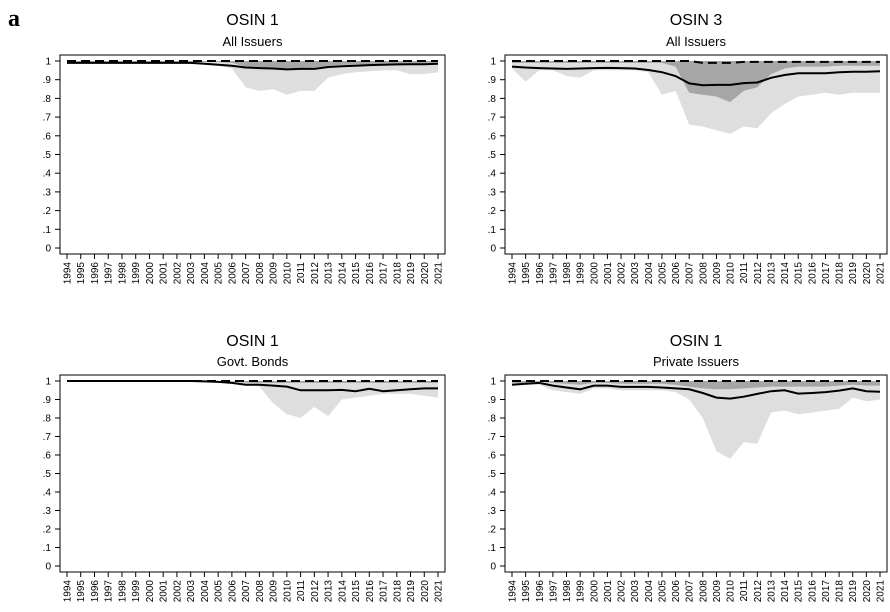 This screenshot has width=890, height=612. I want to click on x-tick-label: 2008, so click(260, 591).